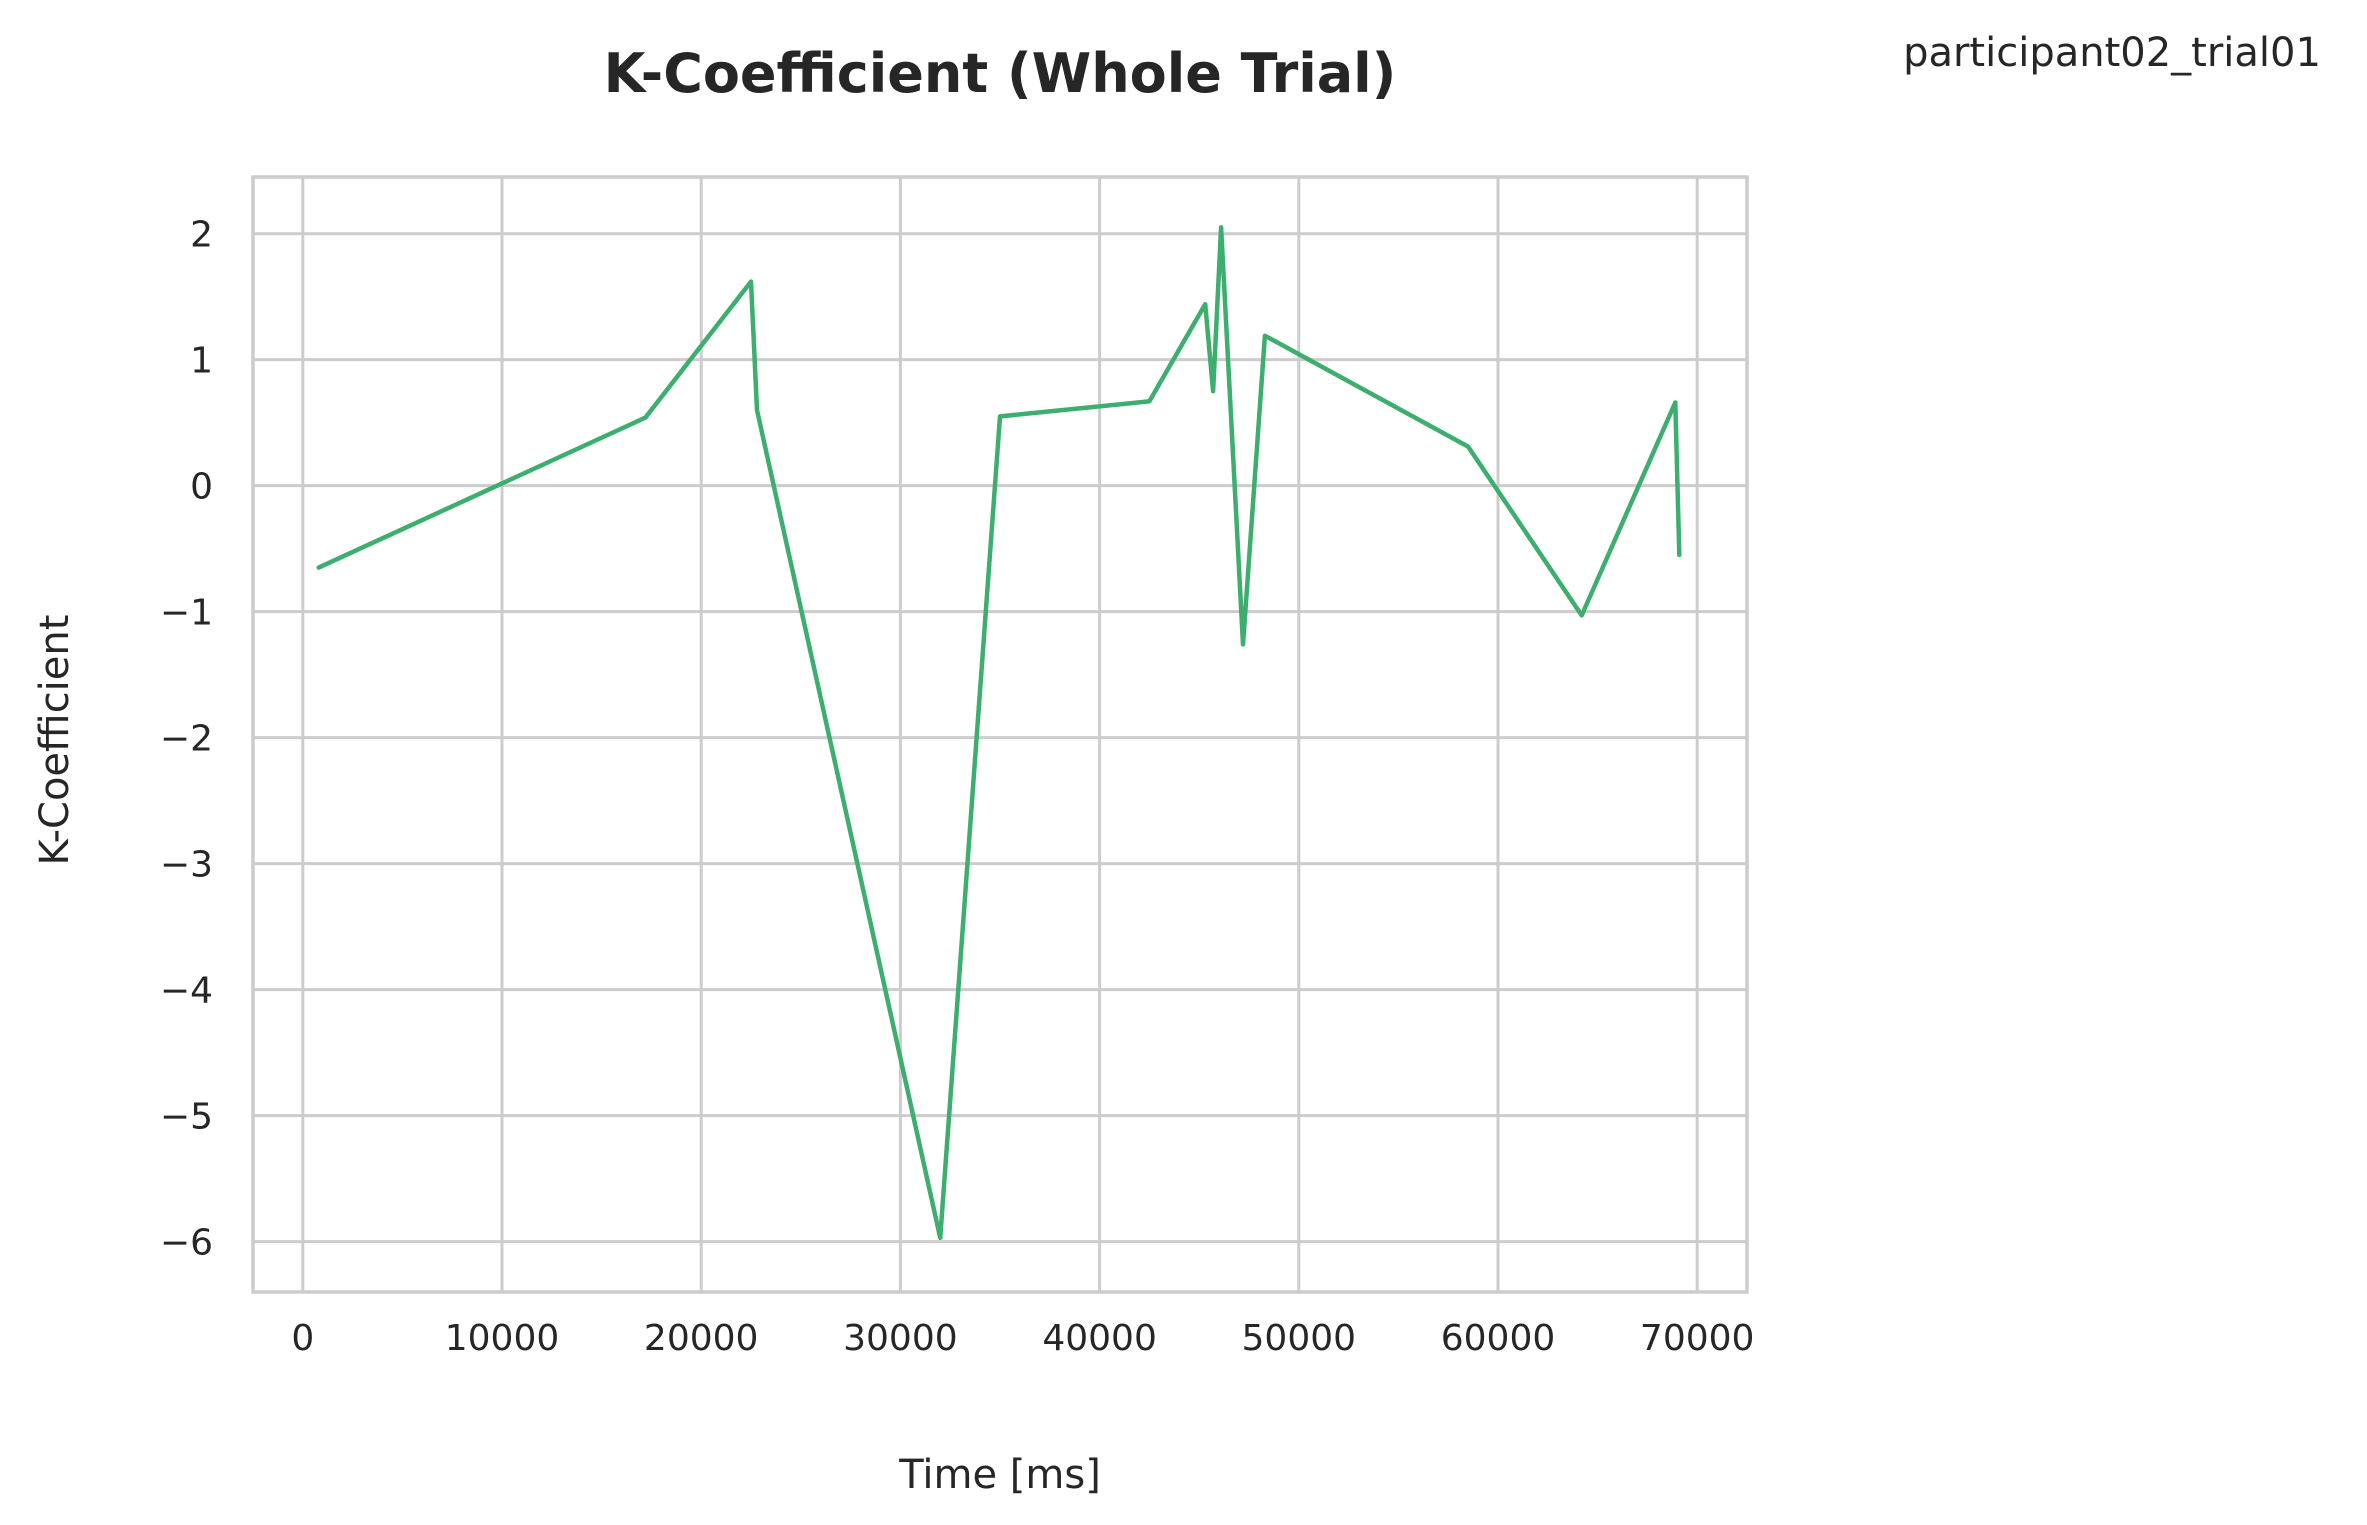  I want to click on x-tick-labels: 0 10000 20000 30000 40000 50000 60000 70000, so click(1022, 1338).